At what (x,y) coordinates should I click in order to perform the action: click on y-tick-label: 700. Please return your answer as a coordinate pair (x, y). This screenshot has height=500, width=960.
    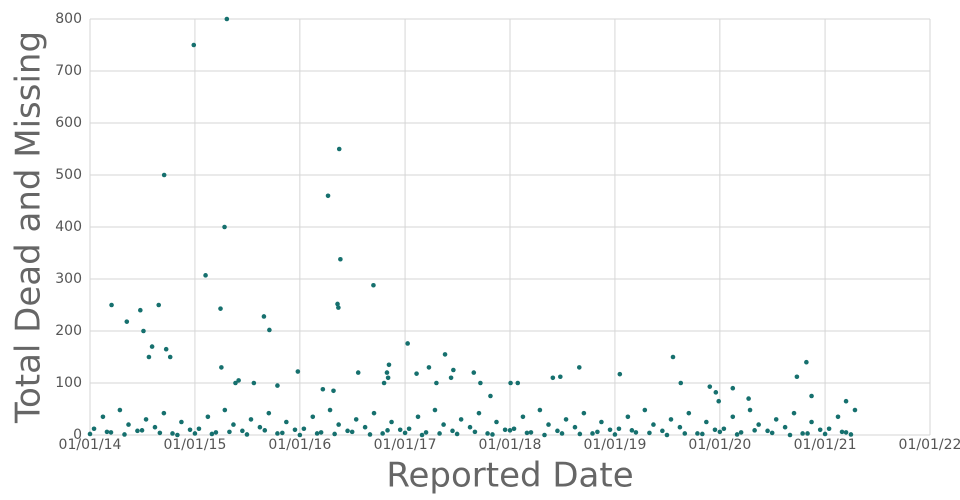
    Looking at the image, I should click on (68, 71).